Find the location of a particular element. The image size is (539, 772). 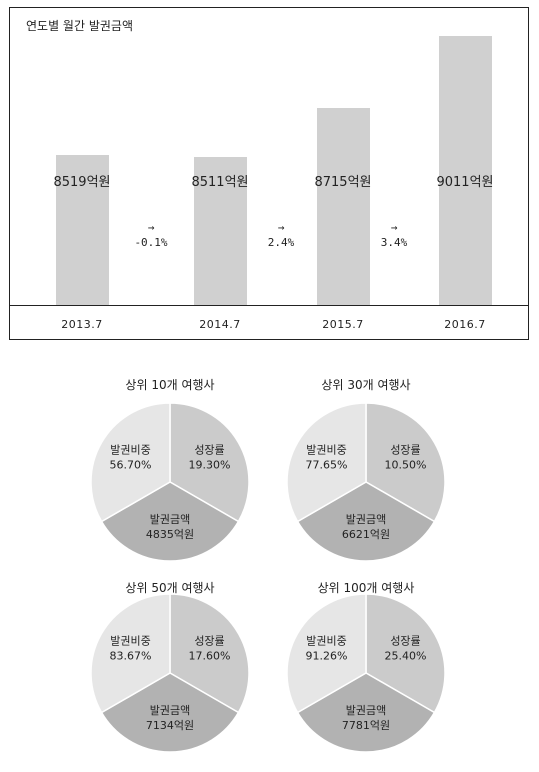

pie-slice-label: 성장률 17.60% is located at coordinates (210, 649).